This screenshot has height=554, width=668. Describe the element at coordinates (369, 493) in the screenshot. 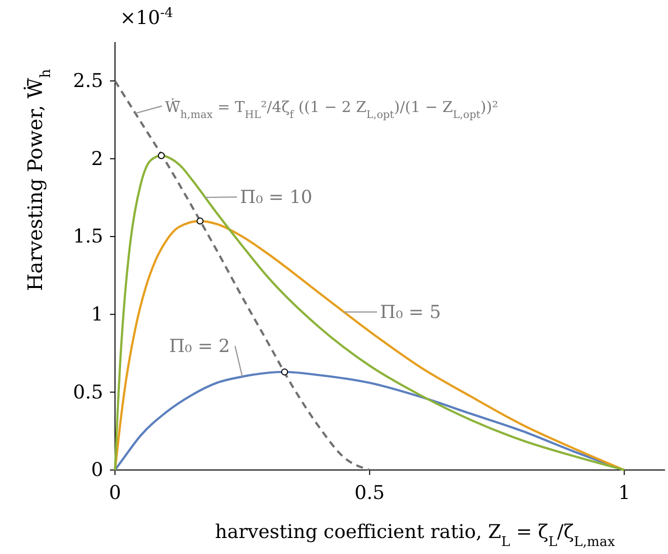

I see `x-tick-label: 0.5` at that location.